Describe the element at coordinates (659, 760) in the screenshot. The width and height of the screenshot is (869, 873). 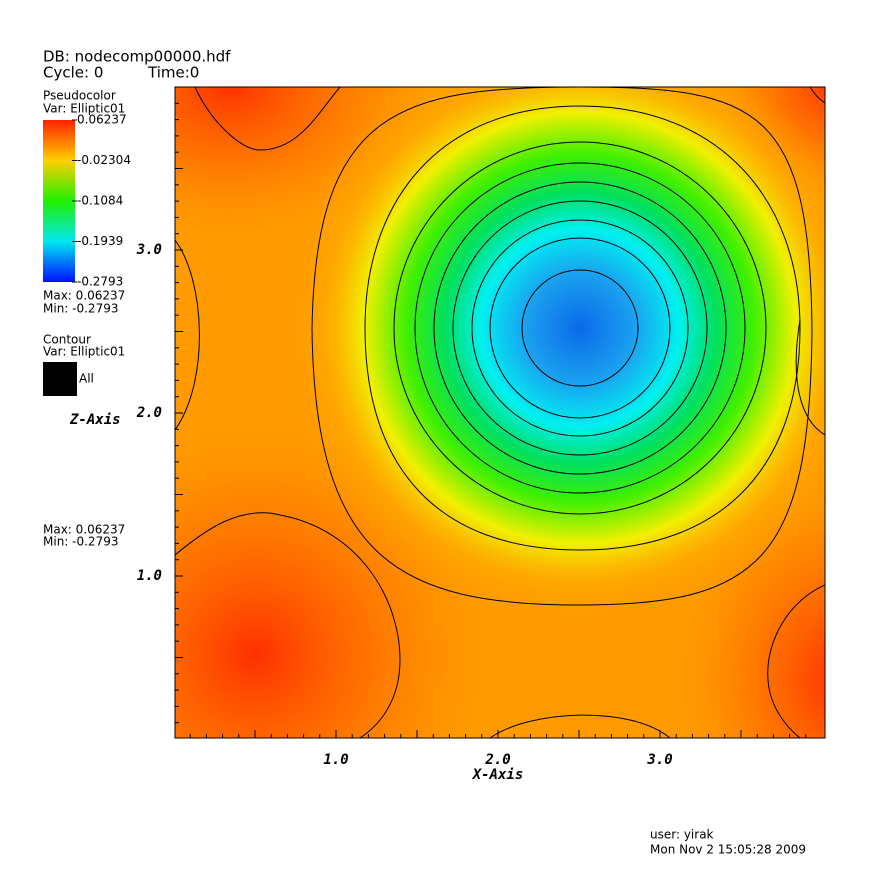
I see `x-tick-label: 3.0` at that location.